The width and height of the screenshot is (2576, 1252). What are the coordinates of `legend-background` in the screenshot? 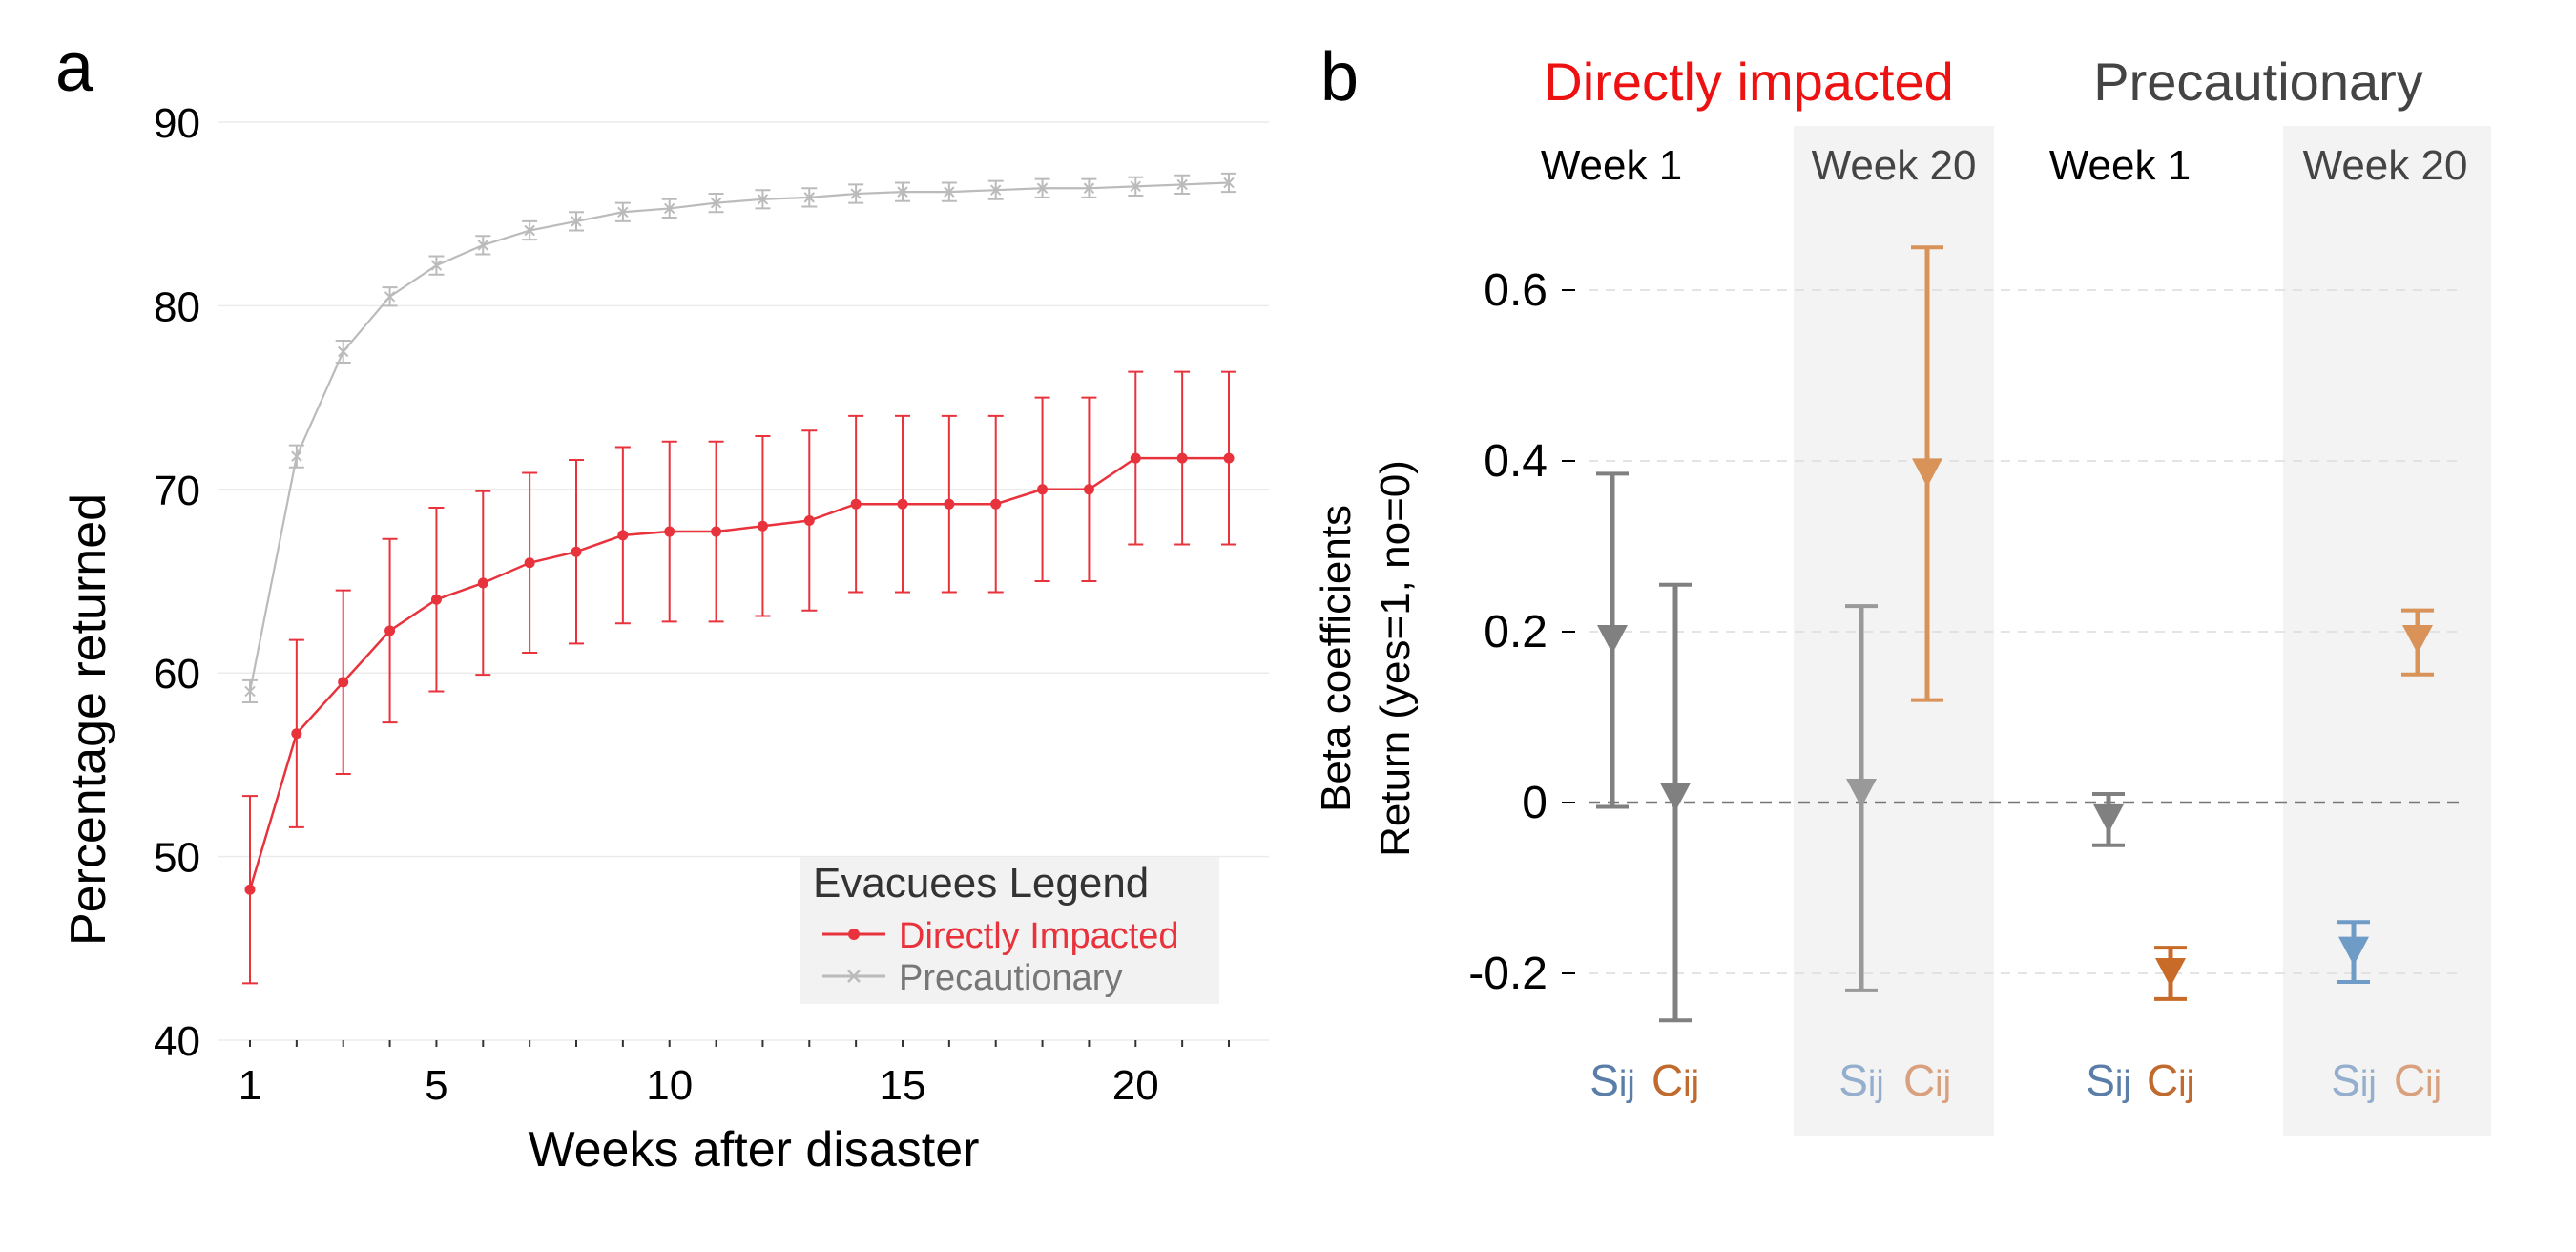 It's located at (1009, 931).